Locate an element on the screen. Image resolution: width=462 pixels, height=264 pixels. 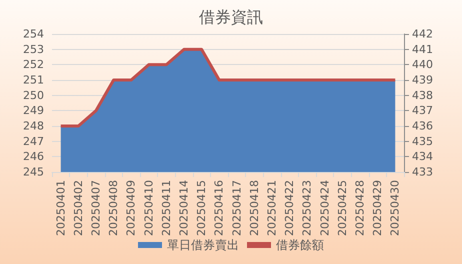
y2-tick-label: 439 is located at coordinates (422, 80).